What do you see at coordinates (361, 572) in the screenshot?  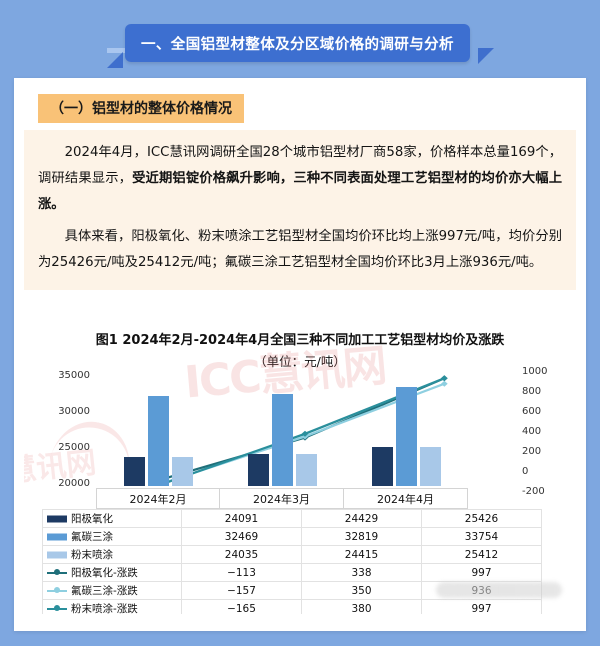 I see `table-cell: 338` at bounding box center [361, 572].